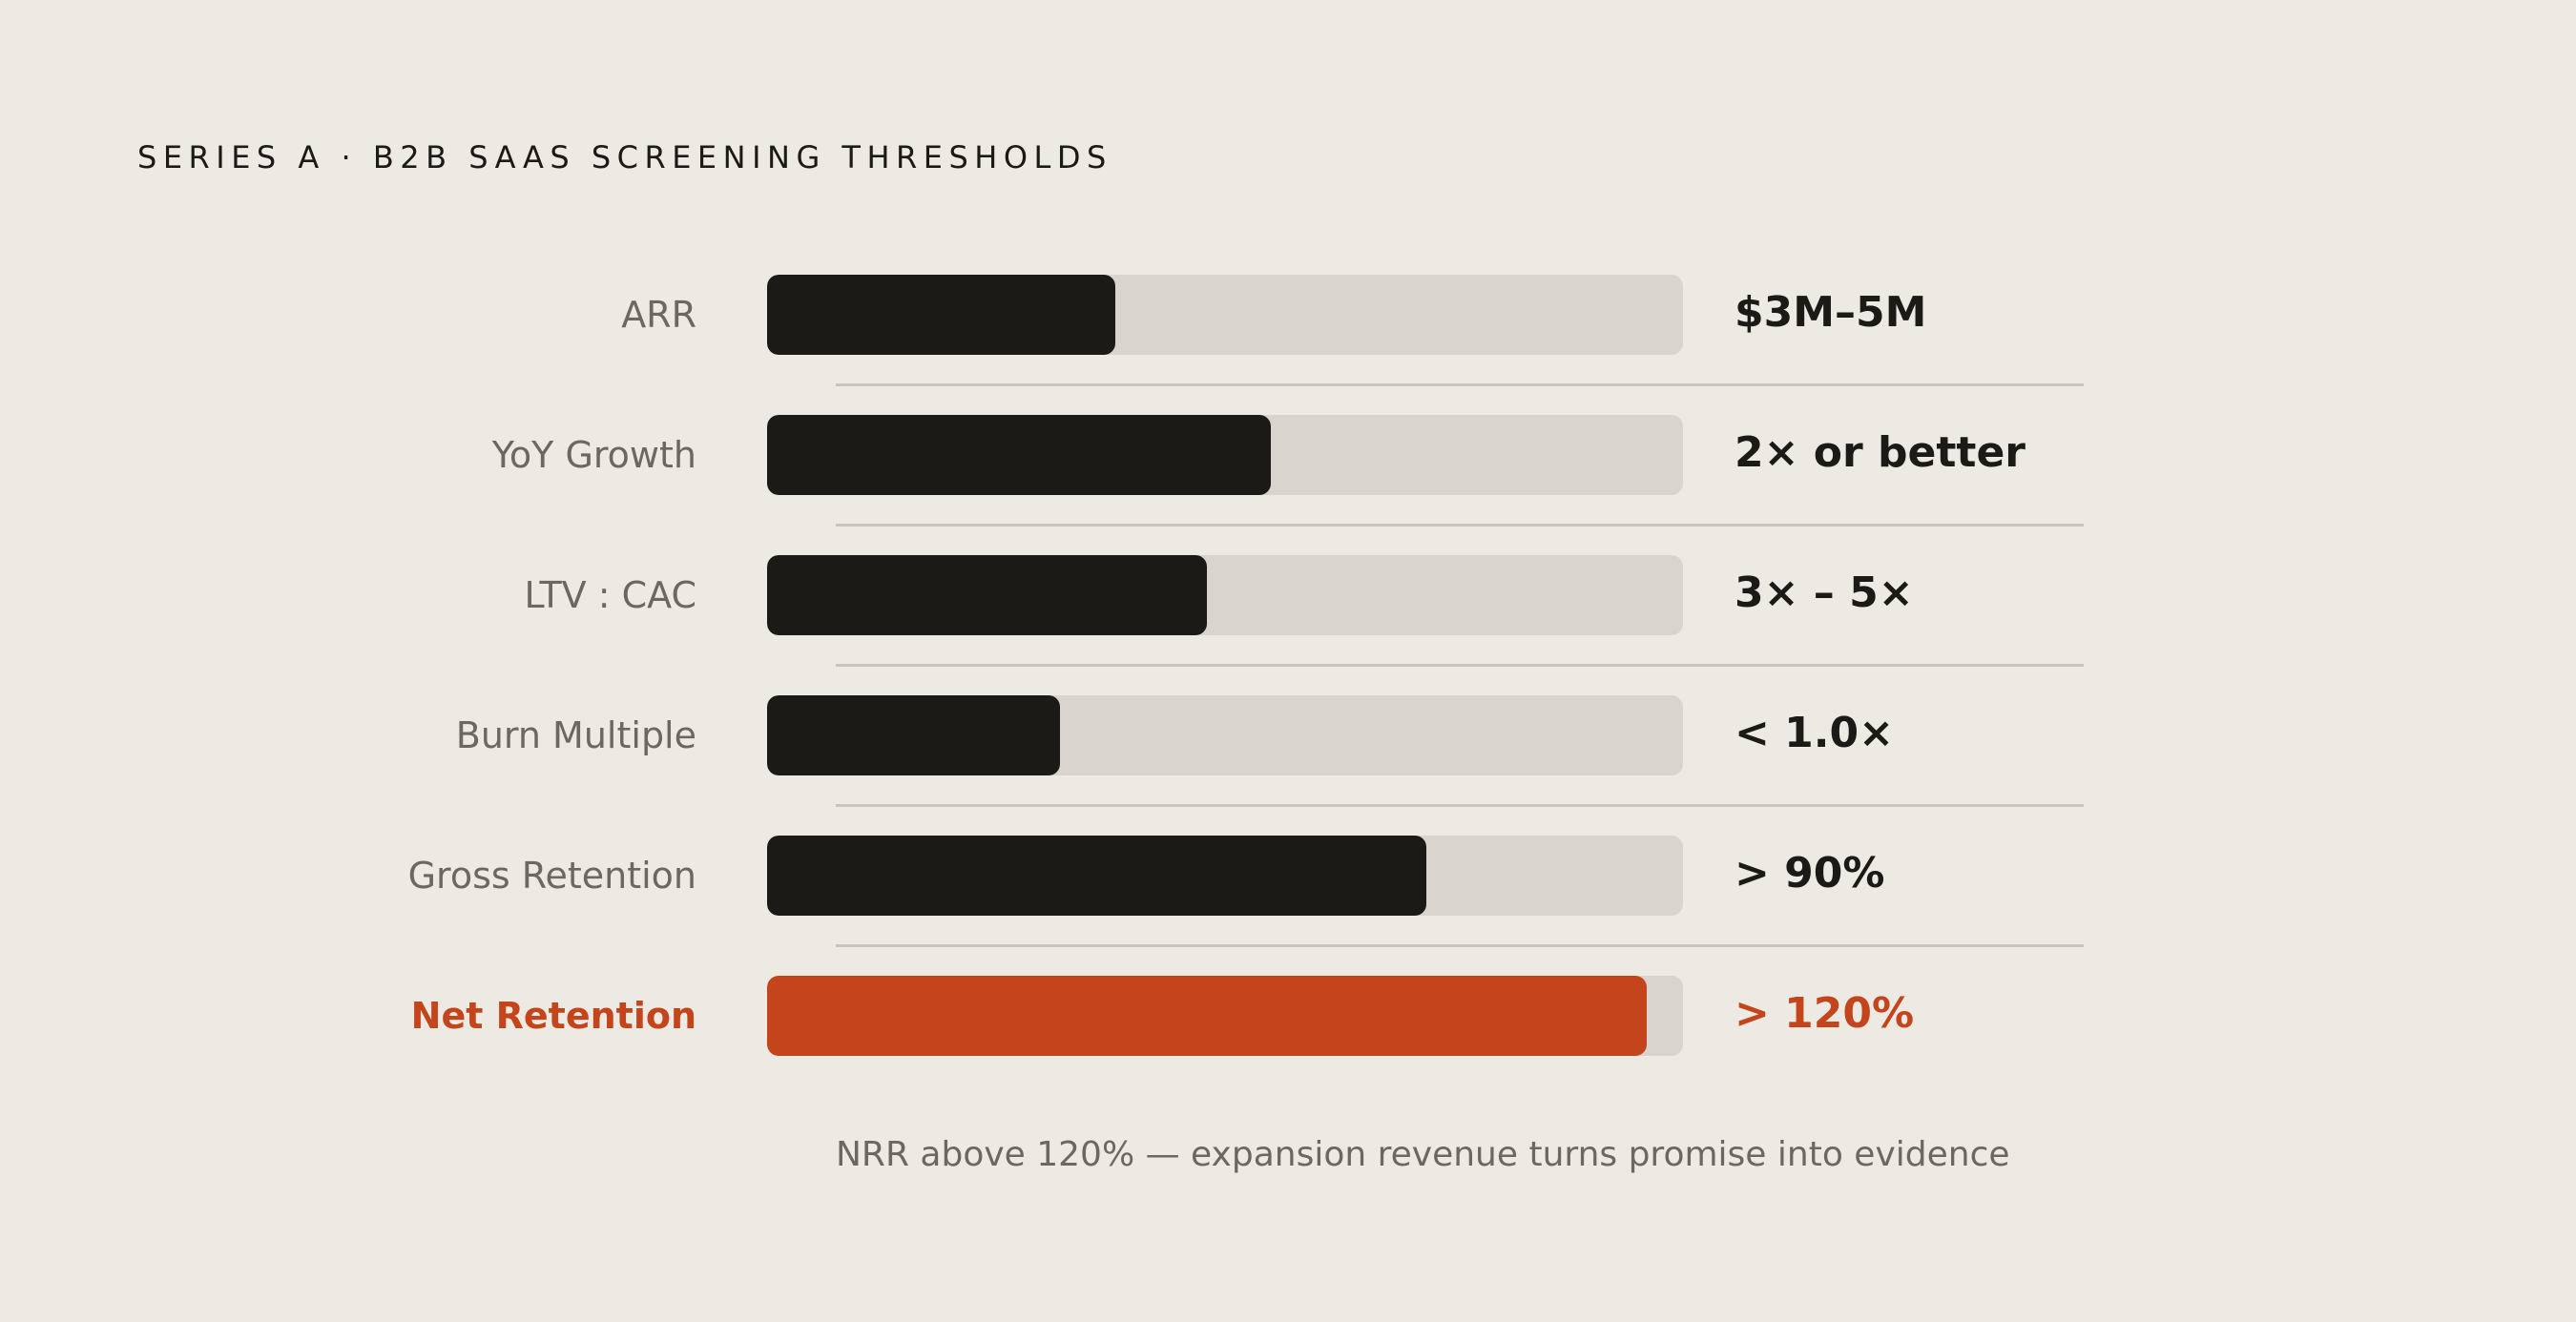  I want to click on chart-row: ARR $3M–5M, so click(1288, 315).